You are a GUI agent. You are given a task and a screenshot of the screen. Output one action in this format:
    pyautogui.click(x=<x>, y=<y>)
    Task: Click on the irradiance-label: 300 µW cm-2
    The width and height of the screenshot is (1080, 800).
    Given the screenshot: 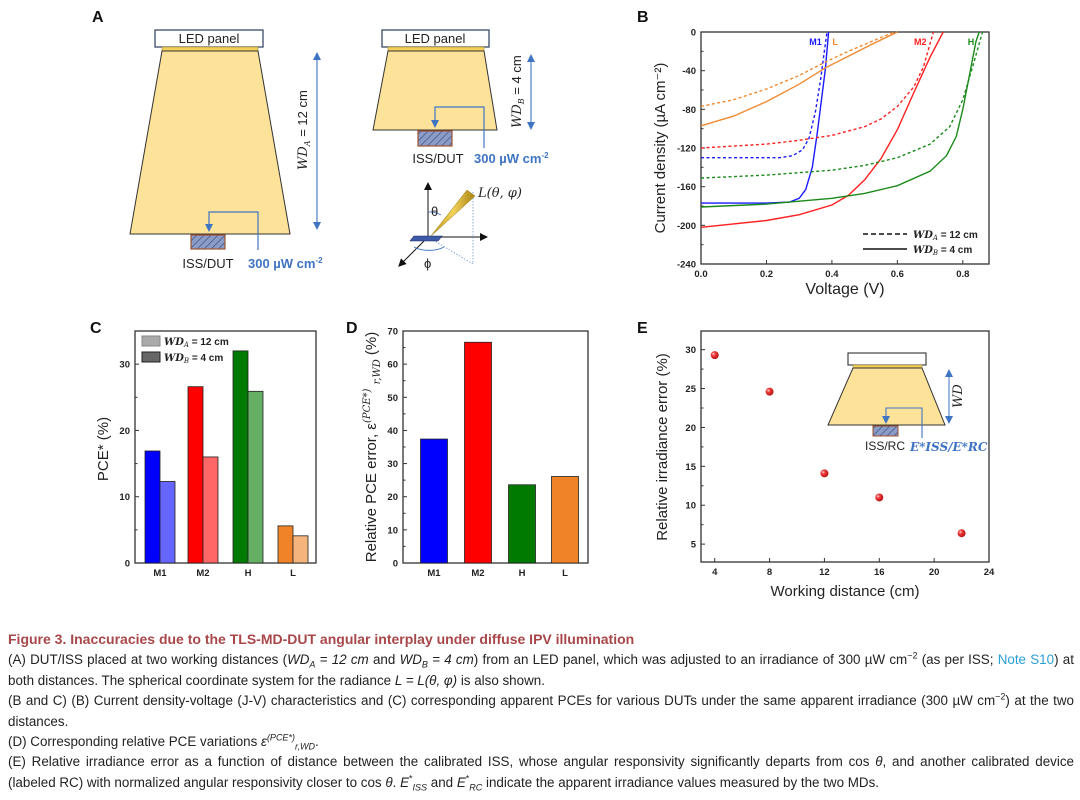 What is the action you would take?
    pyautogui.click(x=511, y=158)
    